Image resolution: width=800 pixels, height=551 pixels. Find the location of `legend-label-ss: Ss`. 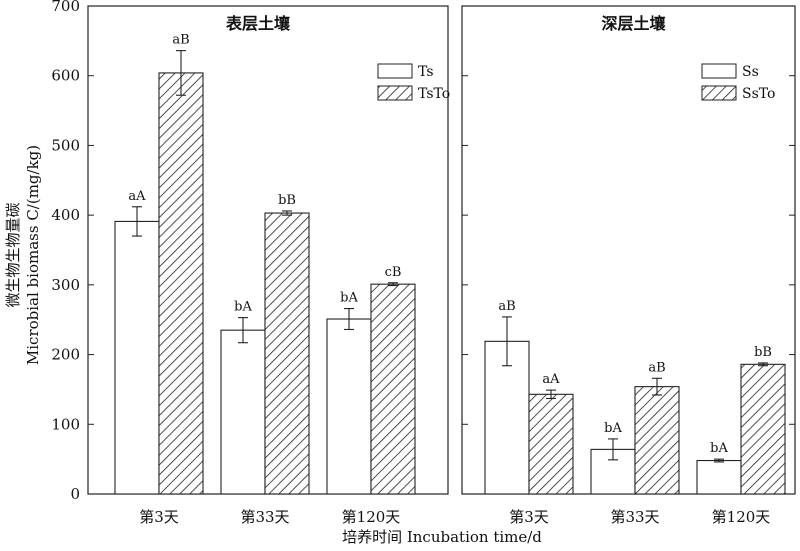

legend-label-ss: Ss is located at coordinates (750, 72).